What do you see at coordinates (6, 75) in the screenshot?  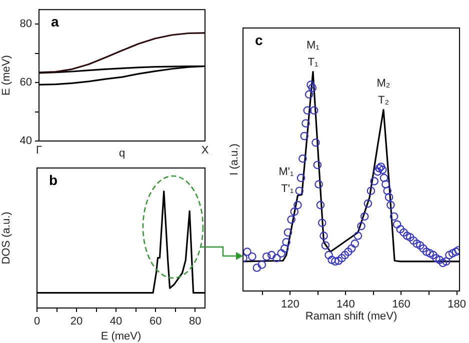 I see `y-axis-title: E (meV)` at bounding box center [6, 75].